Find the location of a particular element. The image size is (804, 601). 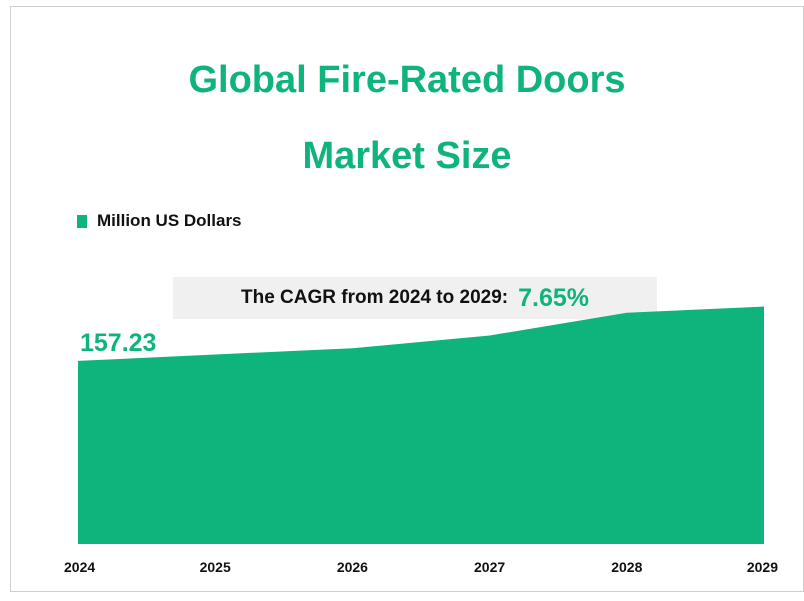

legend-swatch is located at coordinates (82, 221).